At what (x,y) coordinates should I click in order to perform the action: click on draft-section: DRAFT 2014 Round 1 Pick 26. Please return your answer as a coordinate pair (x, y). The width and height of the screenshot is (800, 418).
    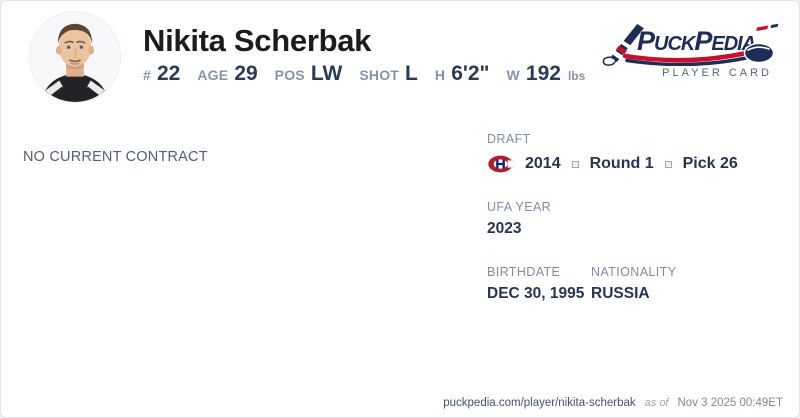
    Looking at the image, I should click on (637, 152).